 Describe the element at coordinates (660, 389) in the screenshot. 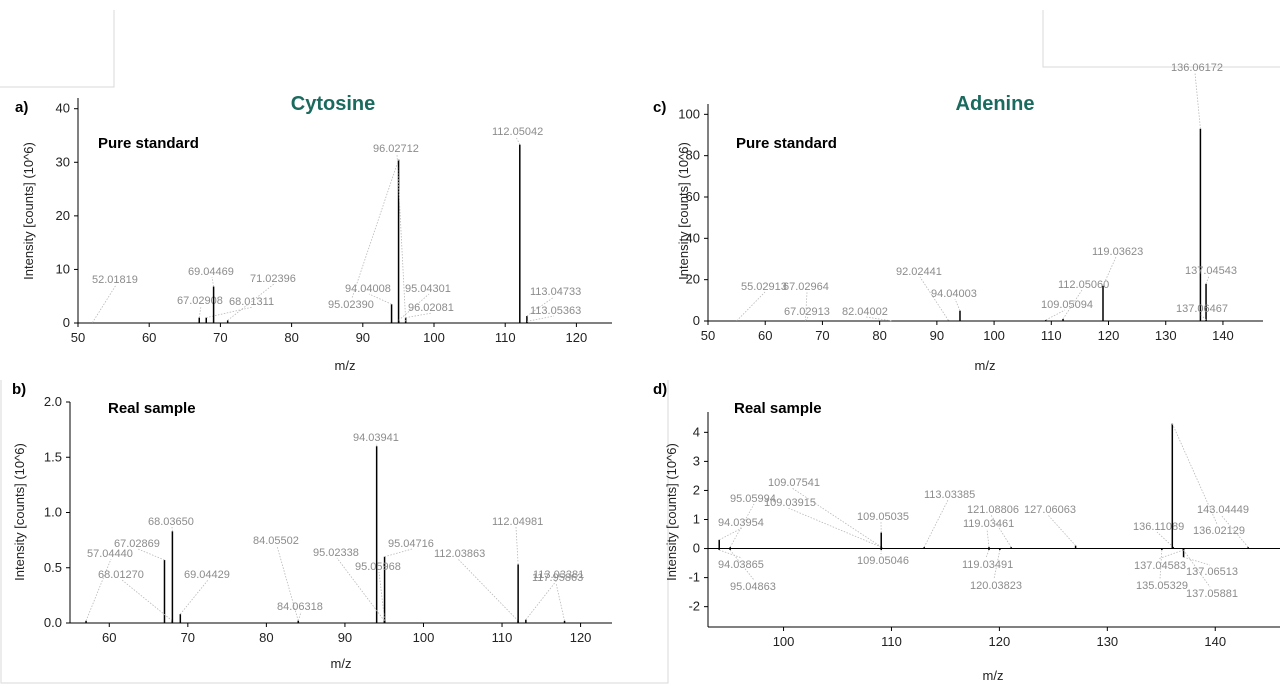

I see `panel-label: d)` at that location.